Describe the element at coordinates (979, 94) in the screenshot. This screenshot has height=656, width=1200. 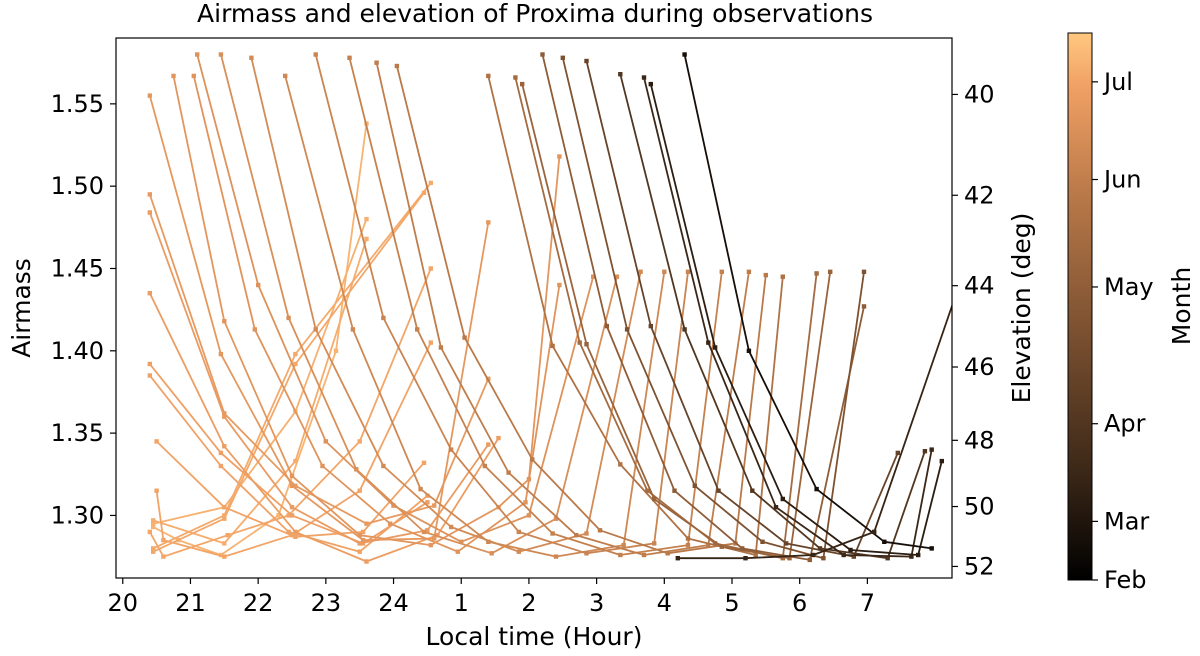
I see `y2-tick-label: 40` at that location.